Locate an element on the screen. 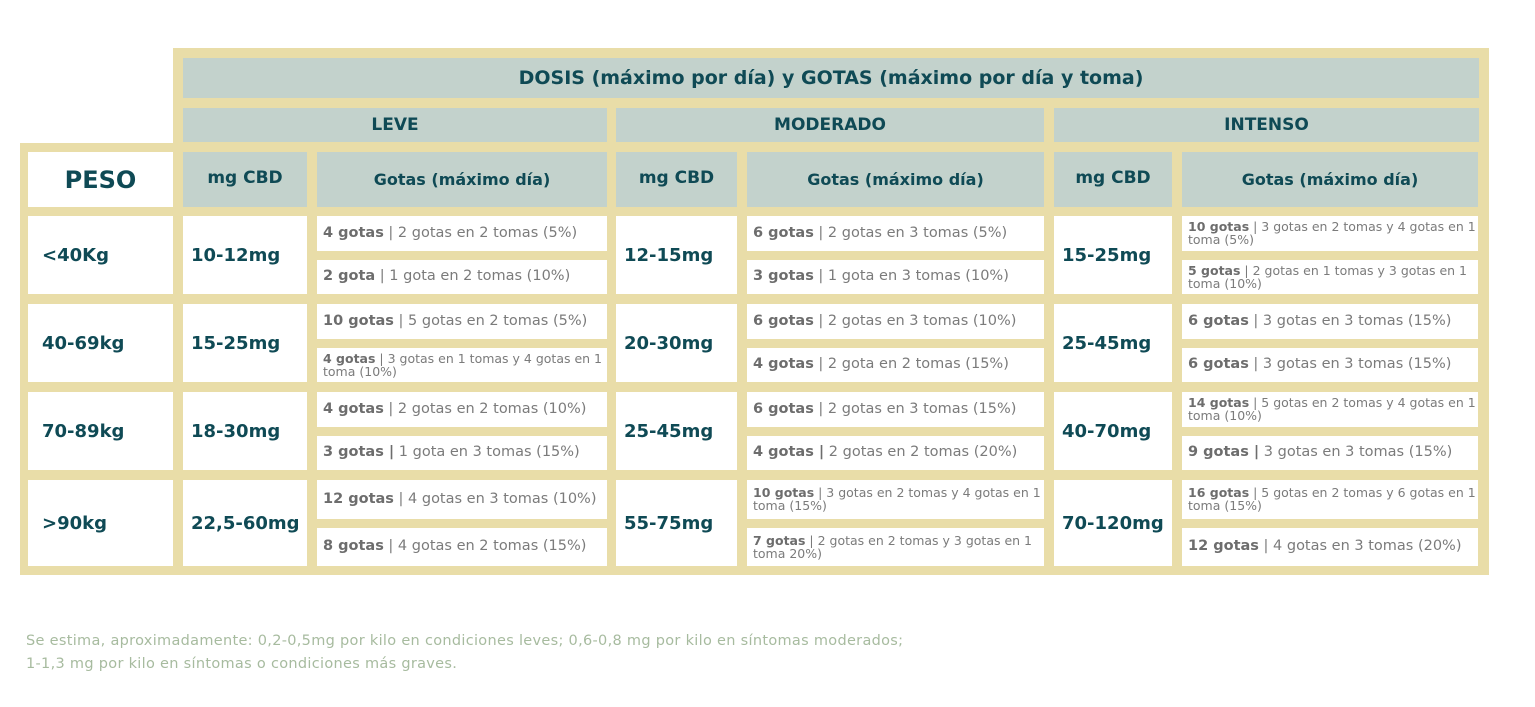  gotas-count: 7 gotas is located at coordinates (779, 540).